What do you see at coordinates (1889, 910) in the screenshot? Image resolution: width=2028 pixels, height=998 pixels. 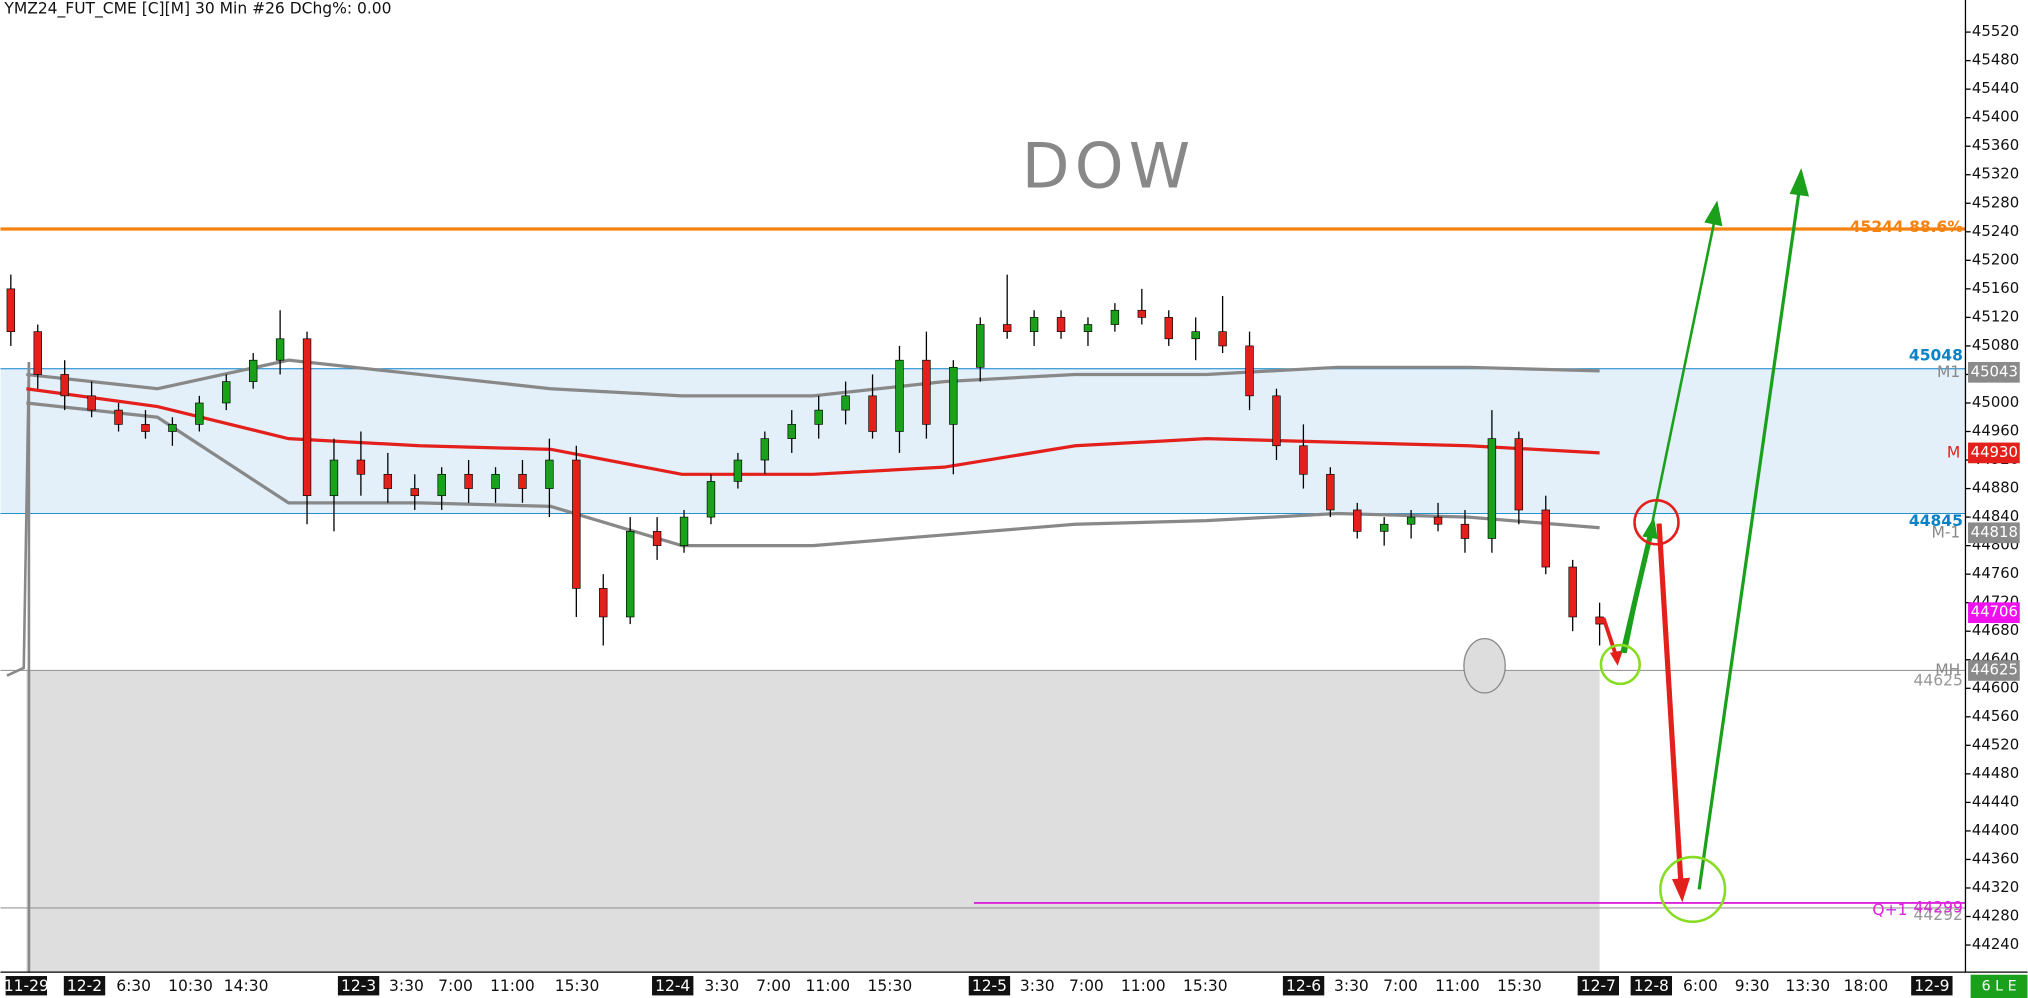 I see `q-name: Q+1` at bounding box center [1889, 910].